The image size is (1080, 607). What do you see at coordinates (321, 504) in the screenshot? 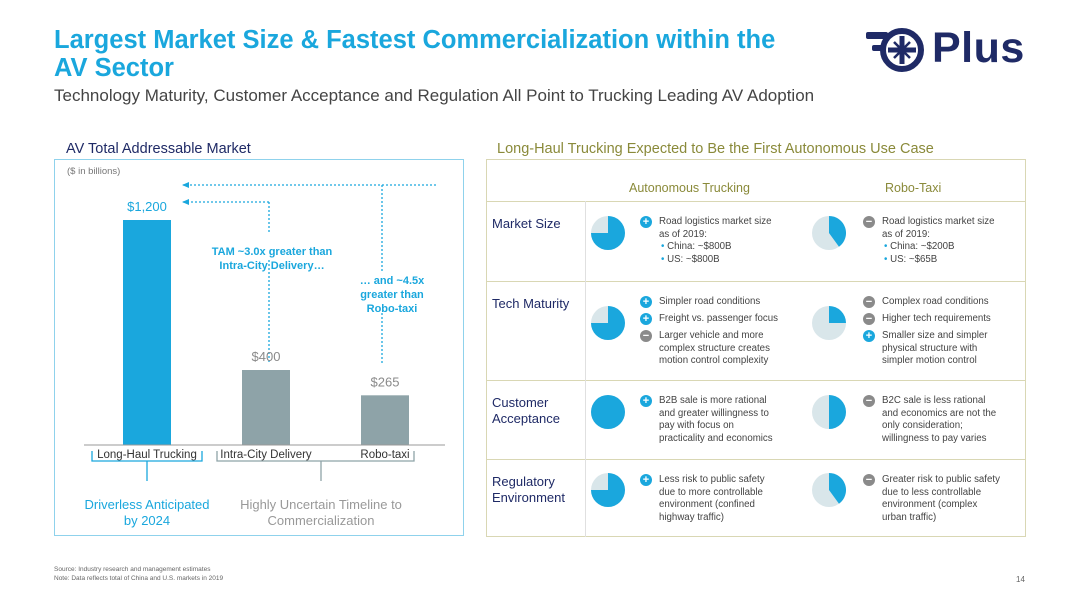
I see `footnote-line: Highly Uncertain Timeline to` at bounding box center [321, 504].